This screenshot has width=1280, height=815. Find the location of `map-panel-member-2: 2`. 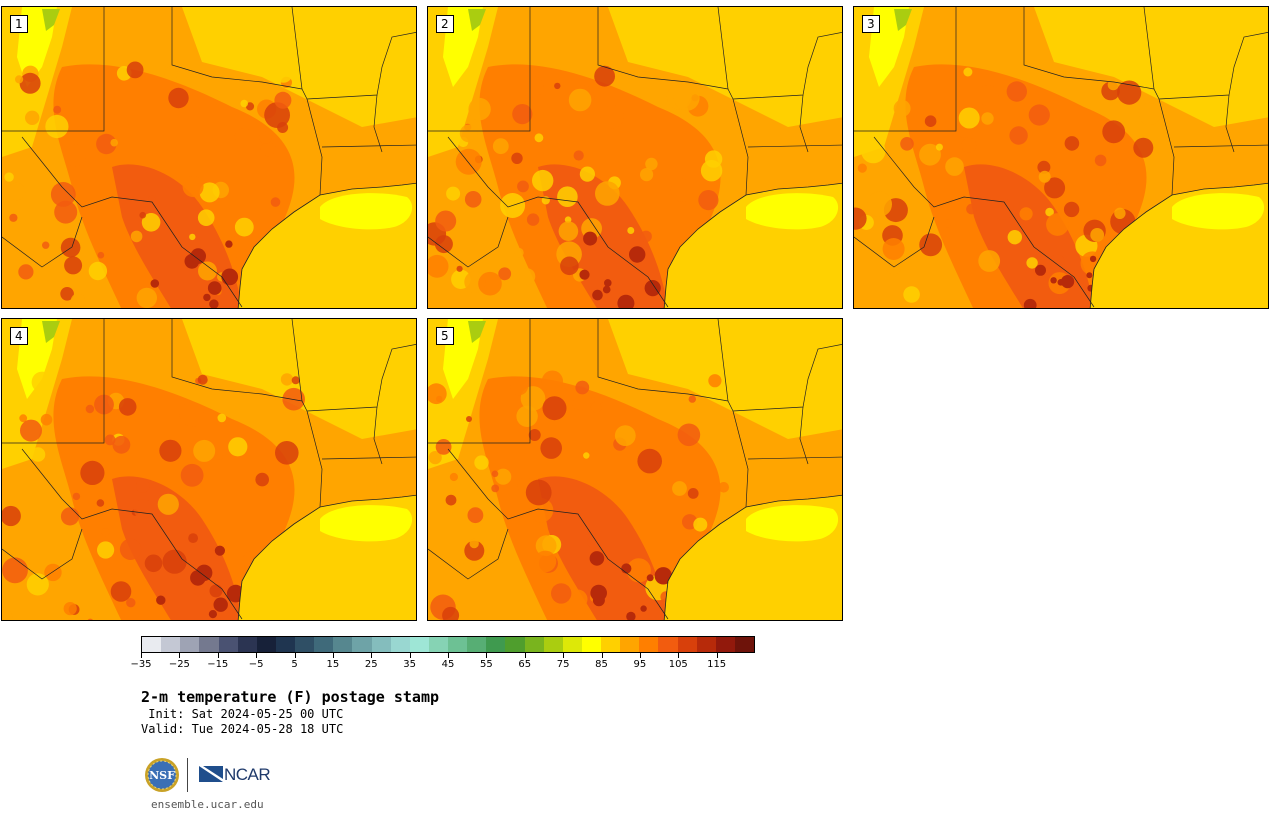

map-panel-member-2: 2 is located at coordinates (635, 157).